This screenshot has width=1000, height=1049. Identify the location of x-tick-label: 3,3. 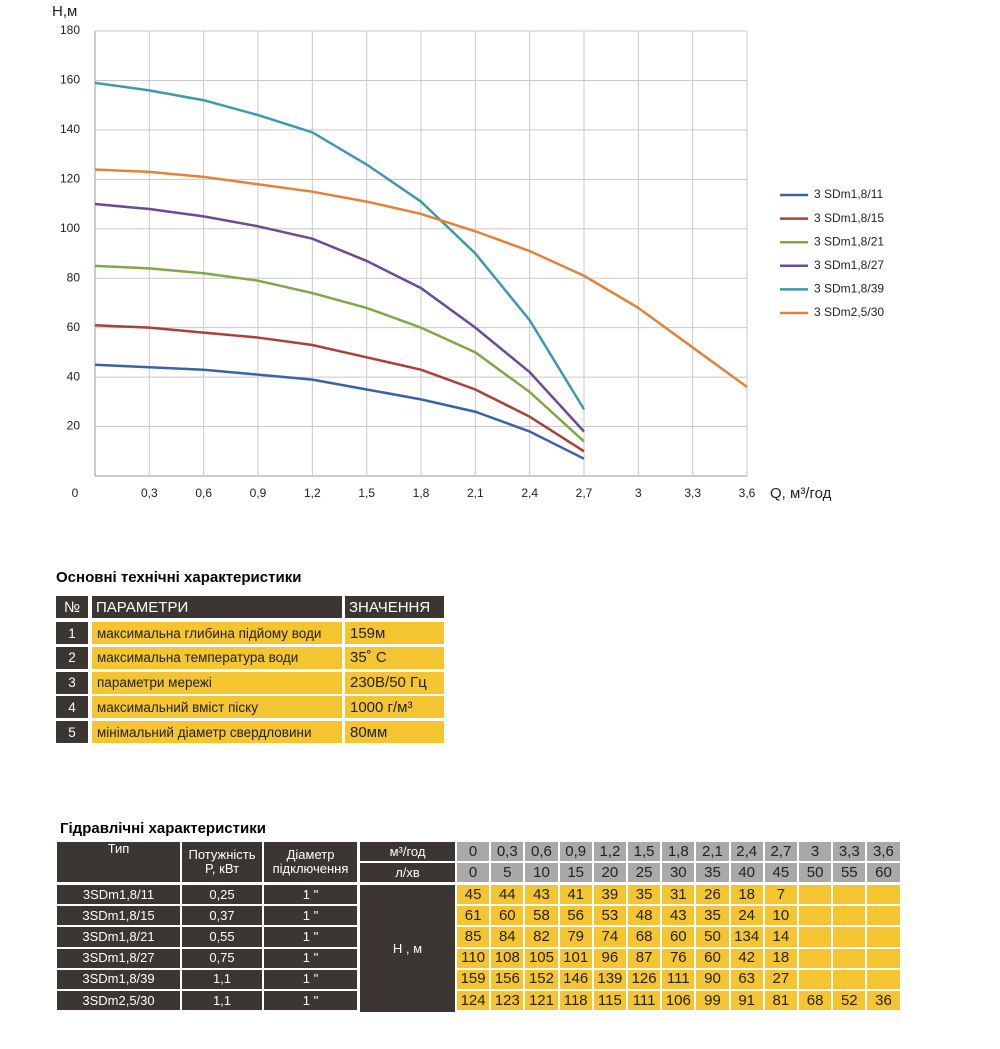
(692, 493).